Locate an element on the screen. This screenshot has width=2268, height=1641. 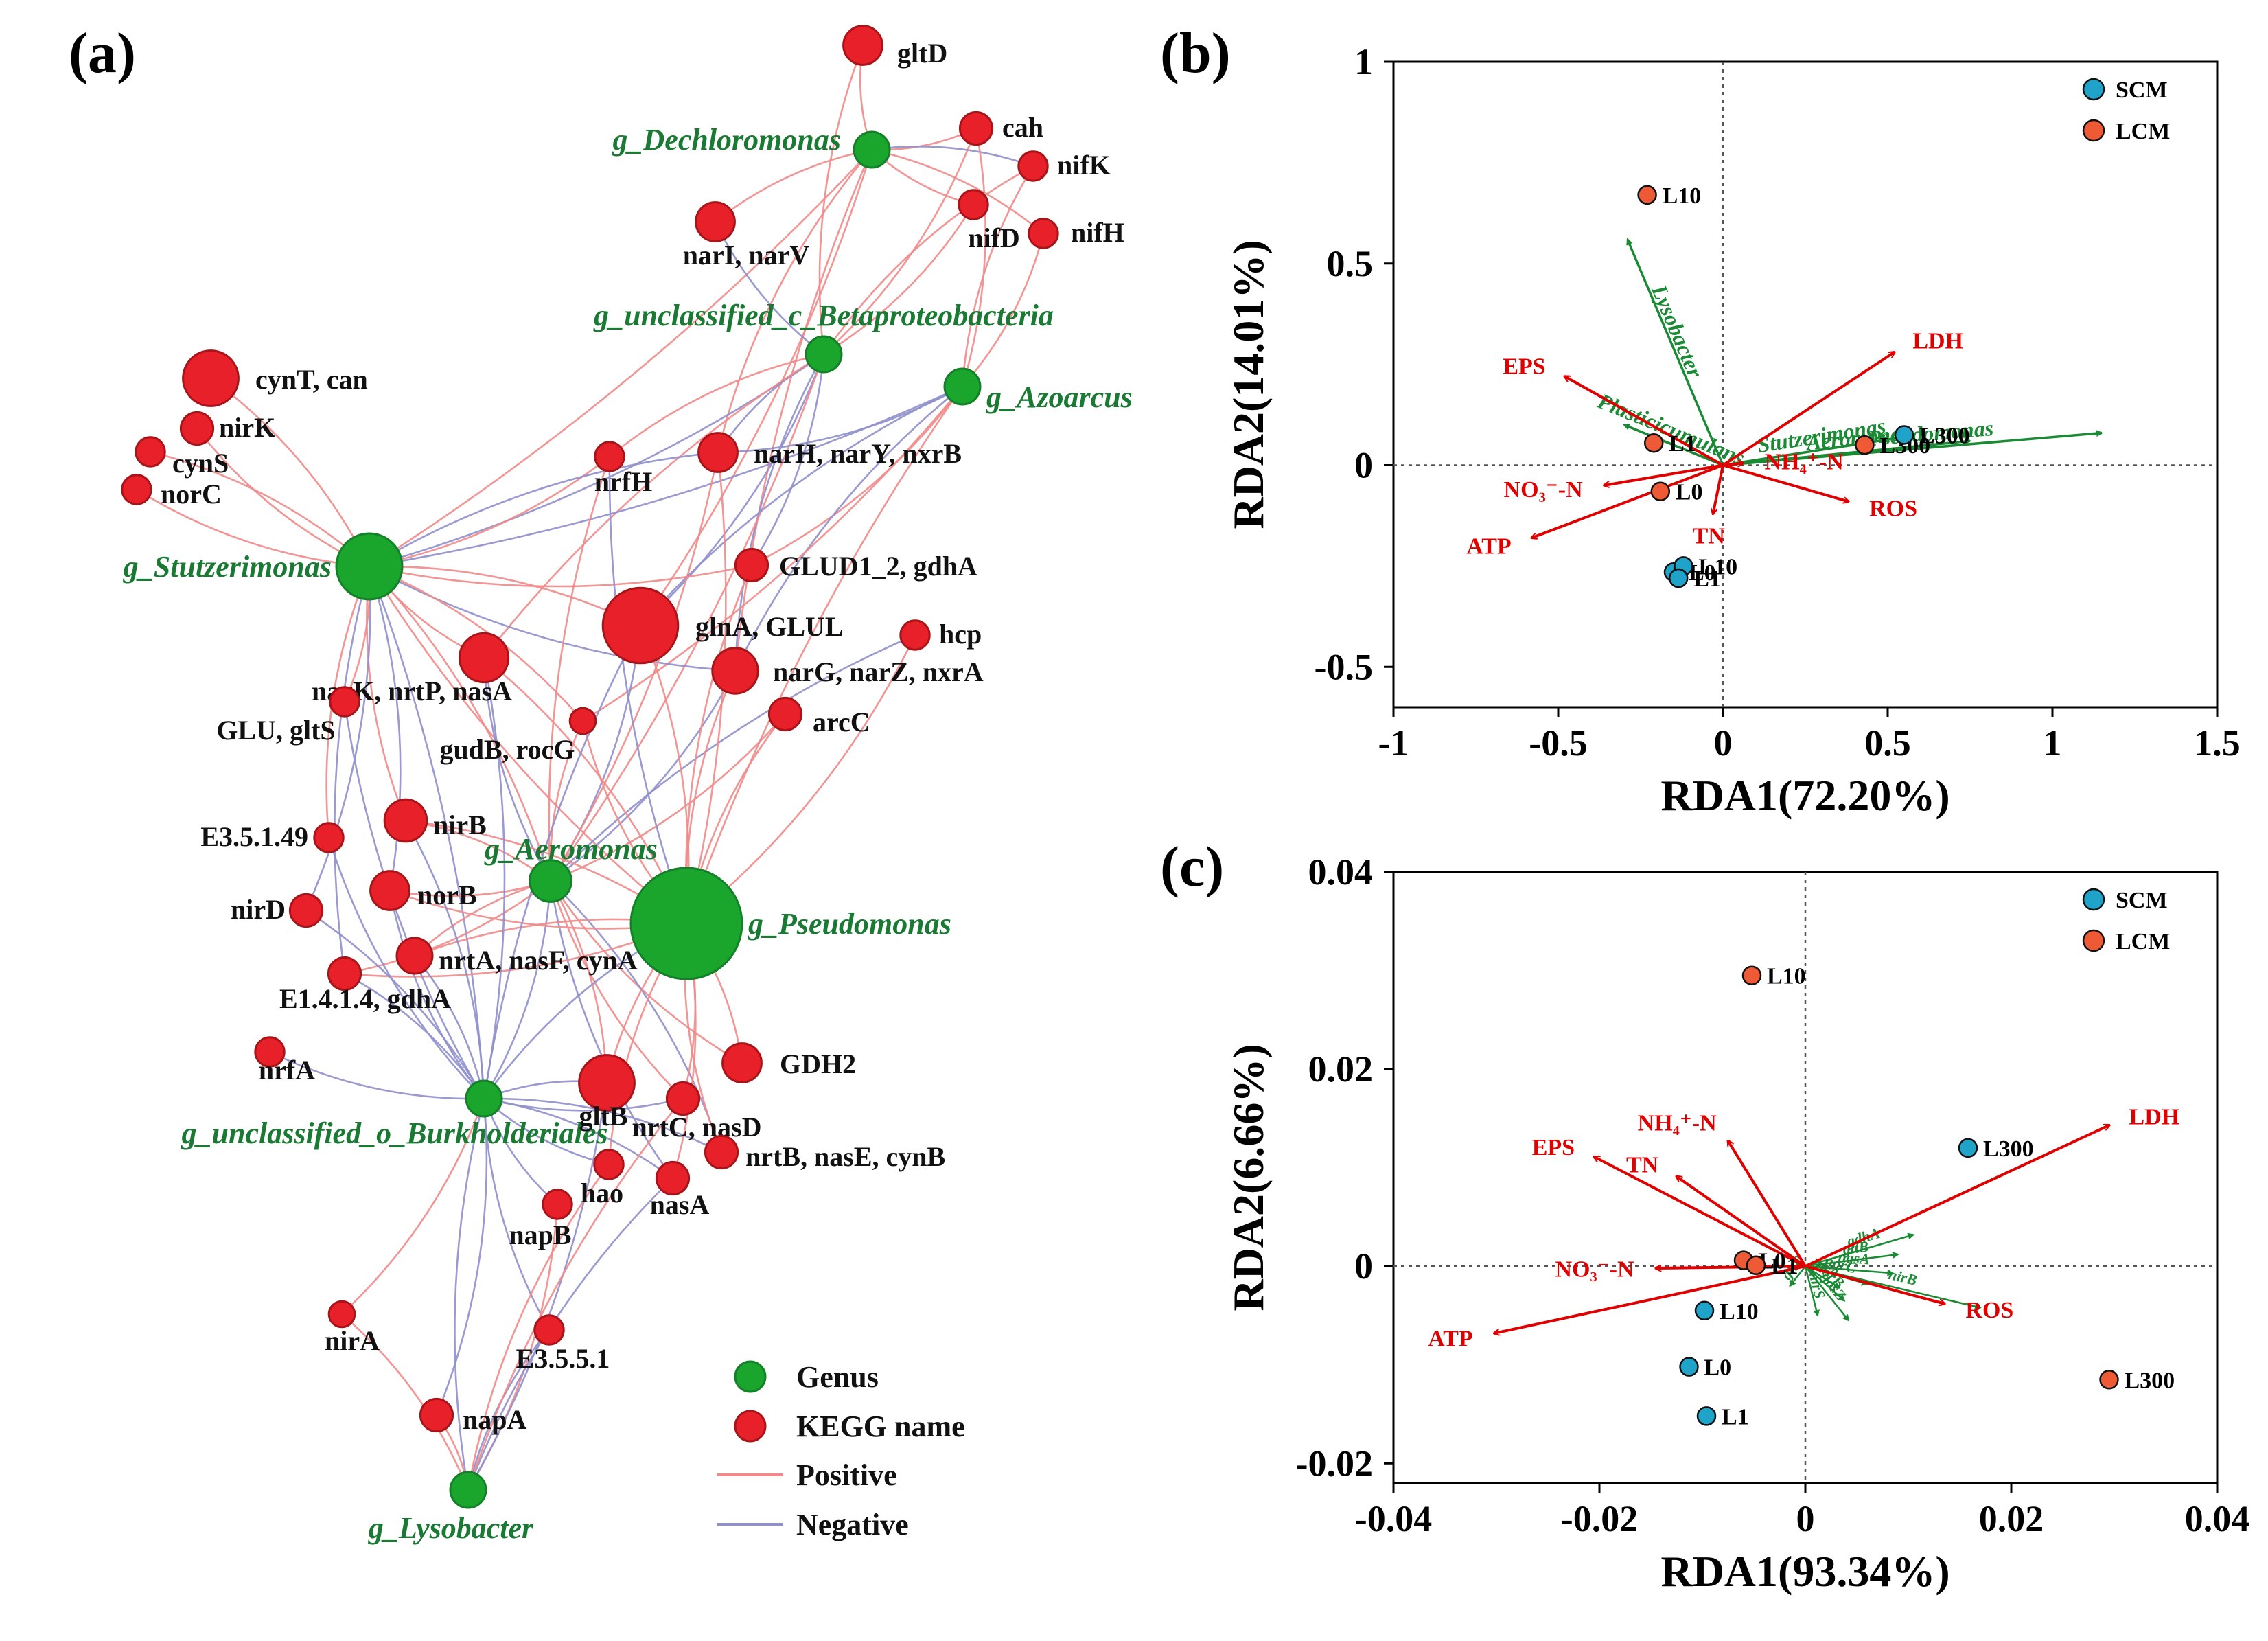
x-tick-label: -1 is located at coordinates (1393, 743).